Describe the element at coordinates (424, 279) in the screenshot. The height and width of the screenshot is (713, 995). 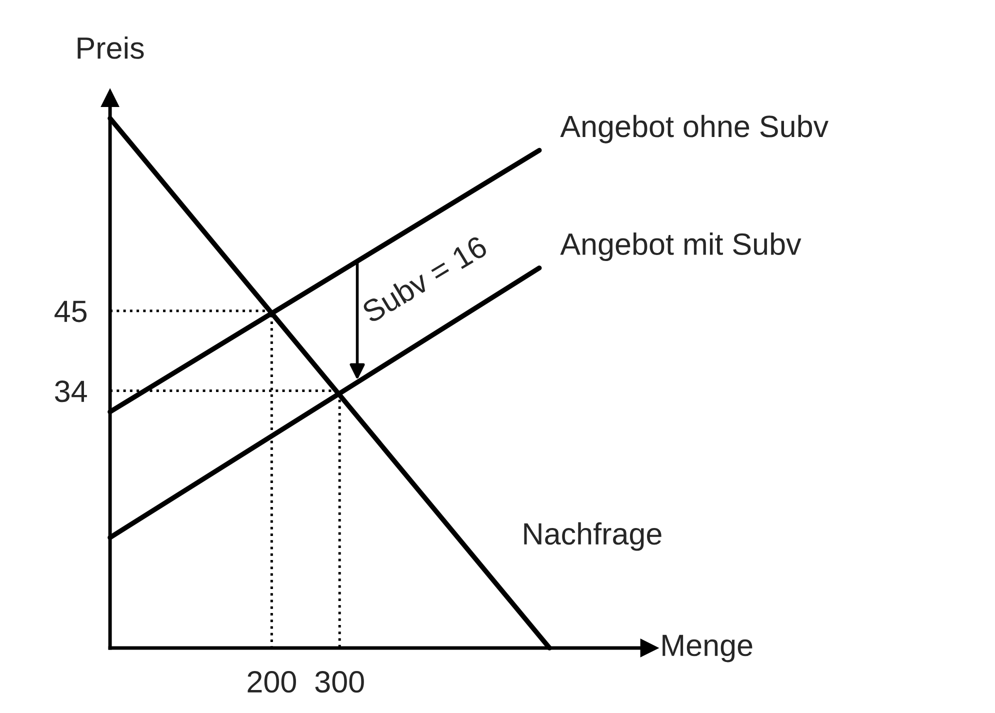
I see `annotation: Subv = 16` at that location.